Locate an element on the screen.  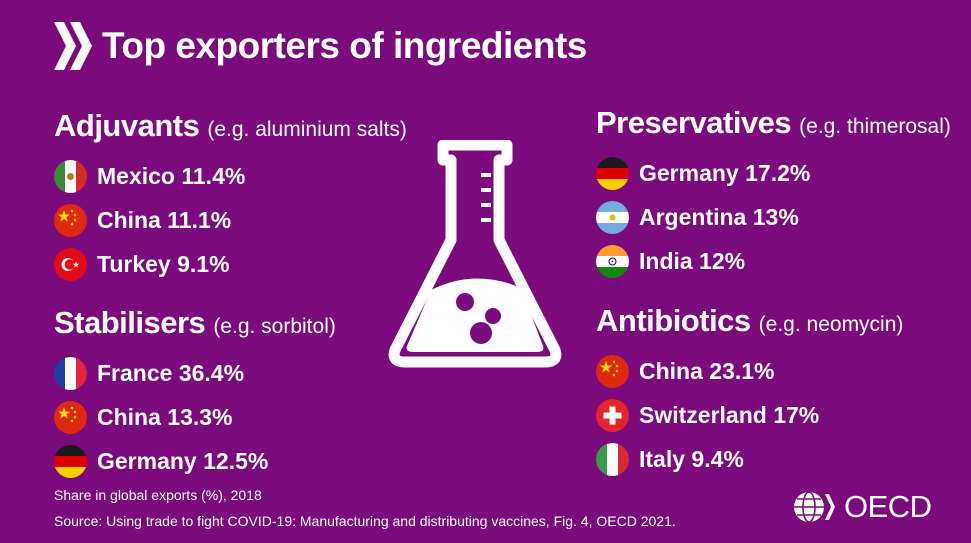
list-item: China 13.3% is located at coordinates (195, 417).